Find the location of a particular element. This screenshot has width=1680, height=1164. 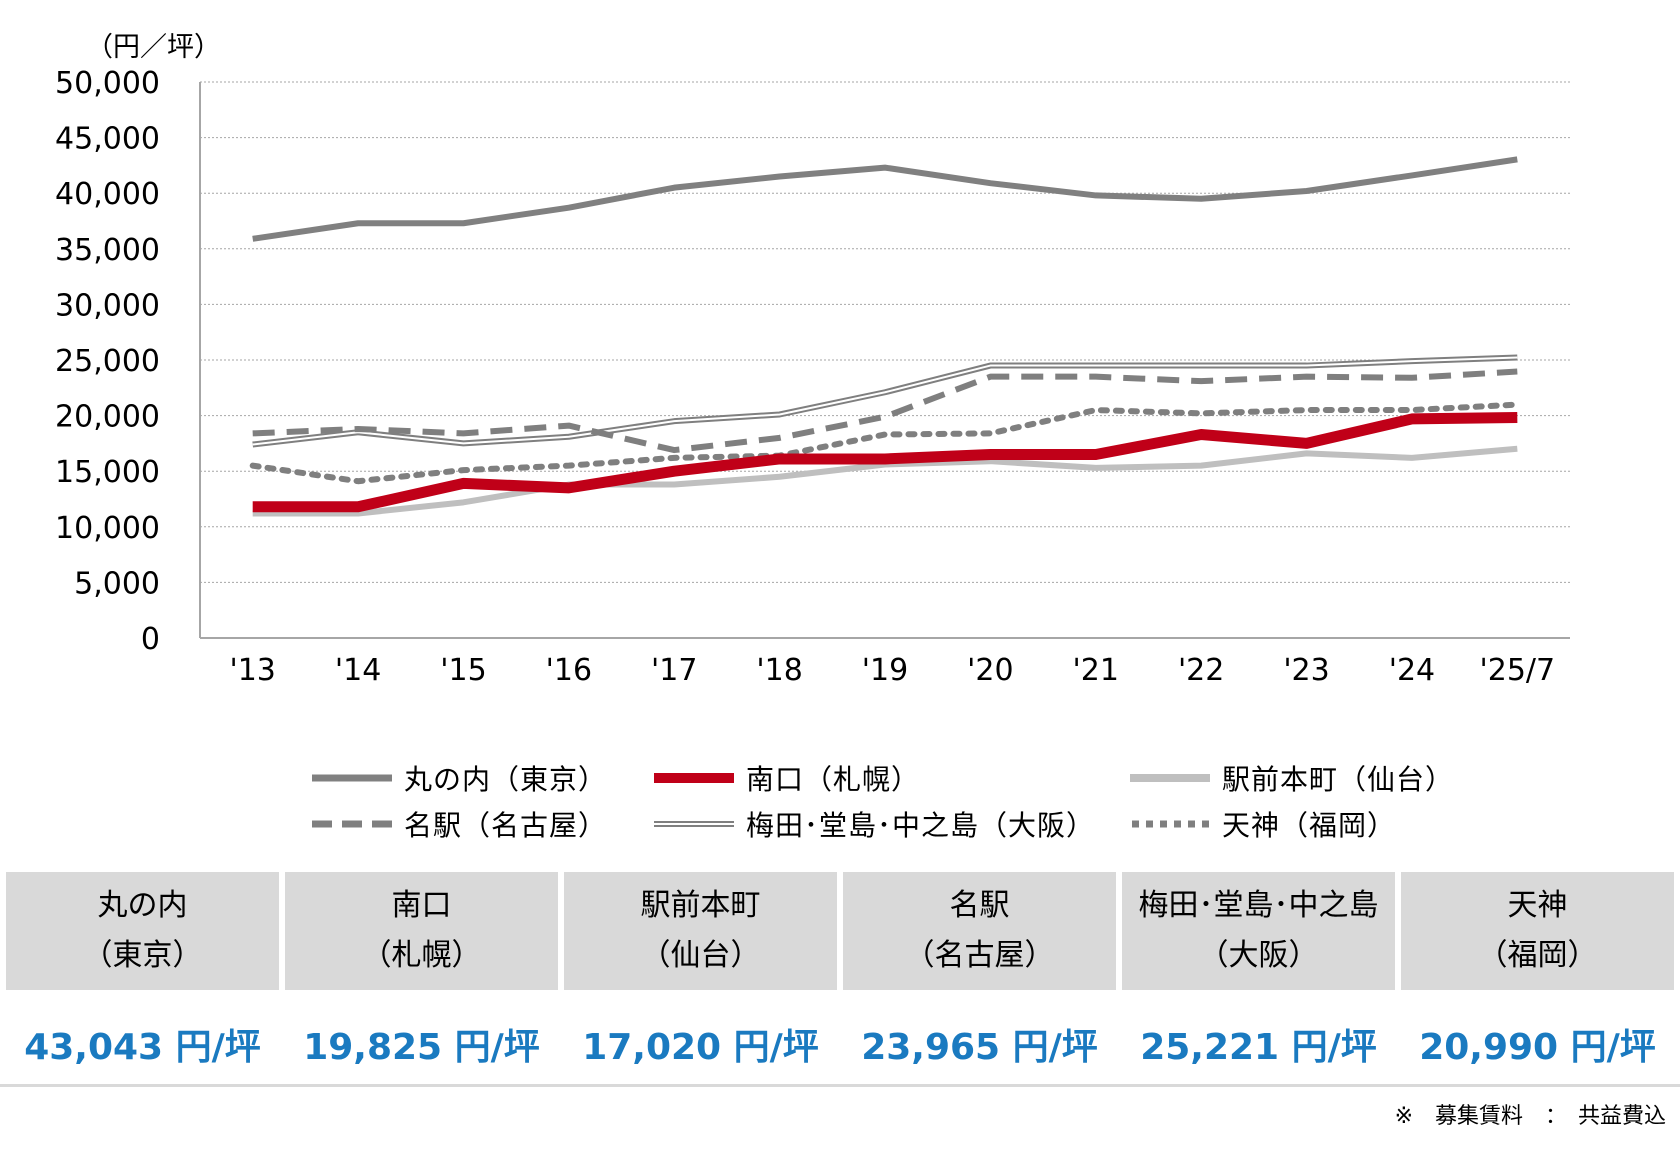

summary-bottom-rule is located at coordinates (840, 1085).